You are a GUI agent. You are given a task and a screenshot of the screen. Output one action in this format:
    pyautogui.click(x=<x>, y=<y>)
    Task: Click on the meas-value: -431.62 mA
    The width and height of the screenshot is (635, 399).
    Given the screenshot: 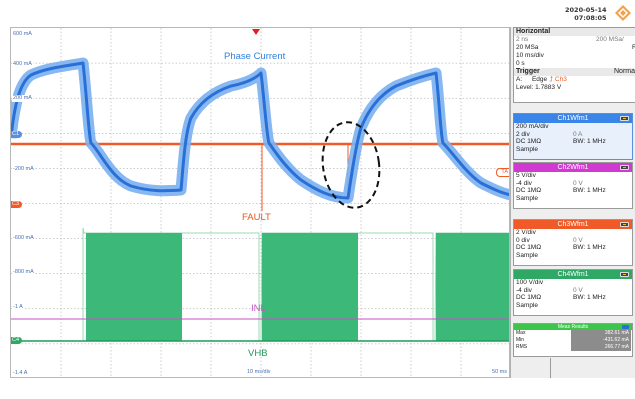 What is the action you would take?
    pyautogui.click(x=601, y=340)
    